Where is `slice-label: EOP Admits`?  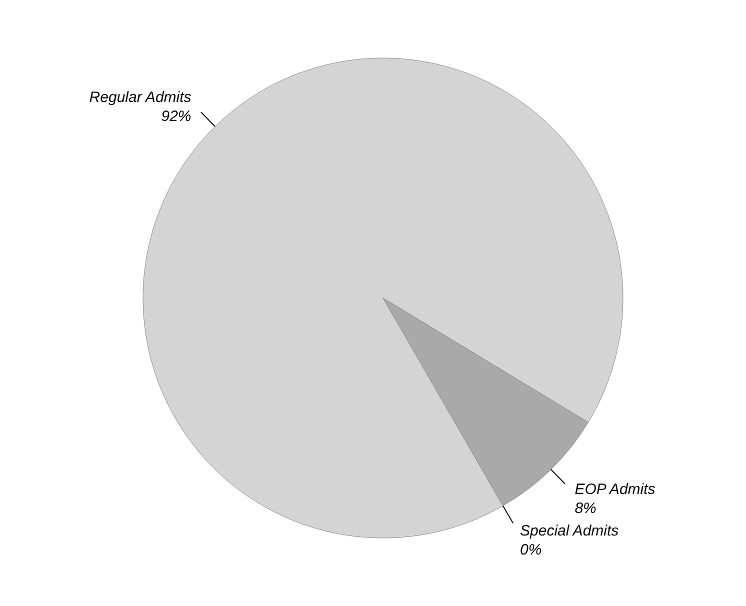
slice-label: EOP Admits is located at coordinates (615, 489).